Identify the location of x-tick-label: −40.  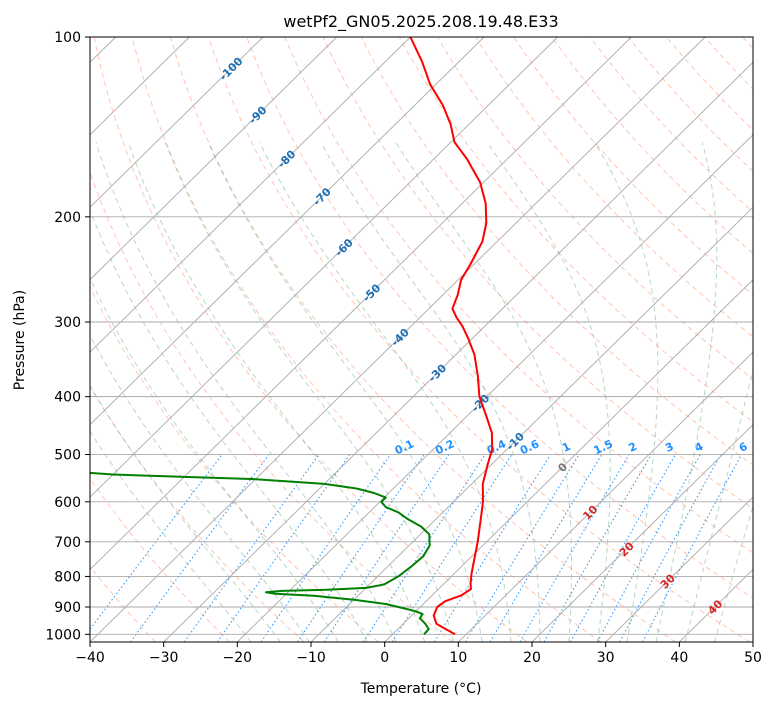
(90, 658).